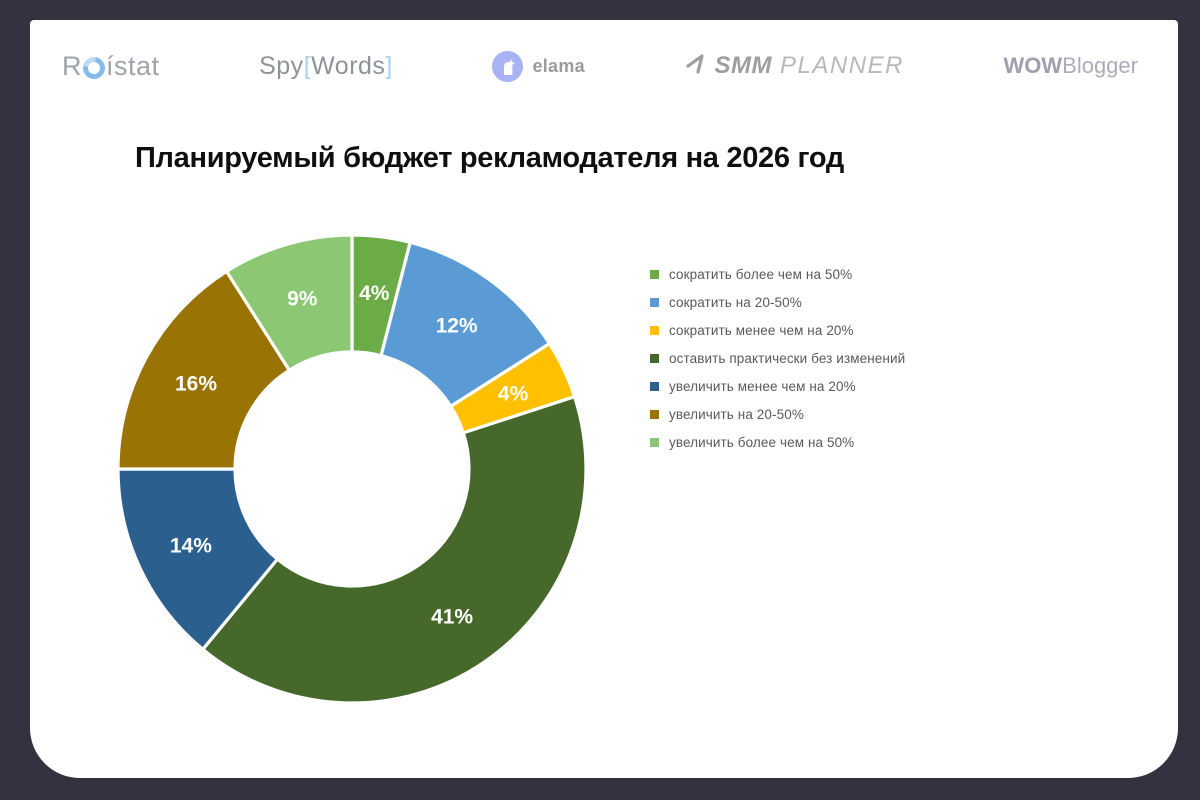 The height and width of the screenshot is (800, 1200). What do you see at coordinates (281, 65) in the screenshot?
I see `spywords-word1: Spy` at bounding box center [281, 65].